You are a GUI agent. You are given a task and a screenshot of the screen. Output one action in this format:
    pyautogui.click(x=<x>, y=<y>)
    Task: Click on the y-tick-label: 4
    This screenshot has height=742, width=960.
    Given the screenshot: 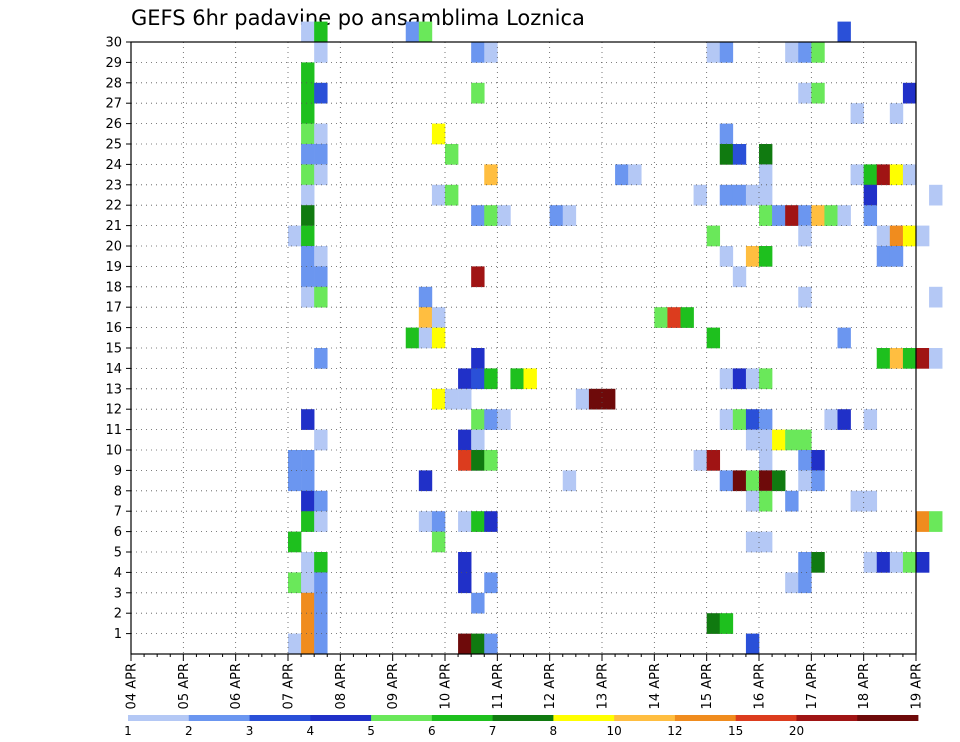 What is the action you would take?
    pyautogui.click(x=118, y=573)
    